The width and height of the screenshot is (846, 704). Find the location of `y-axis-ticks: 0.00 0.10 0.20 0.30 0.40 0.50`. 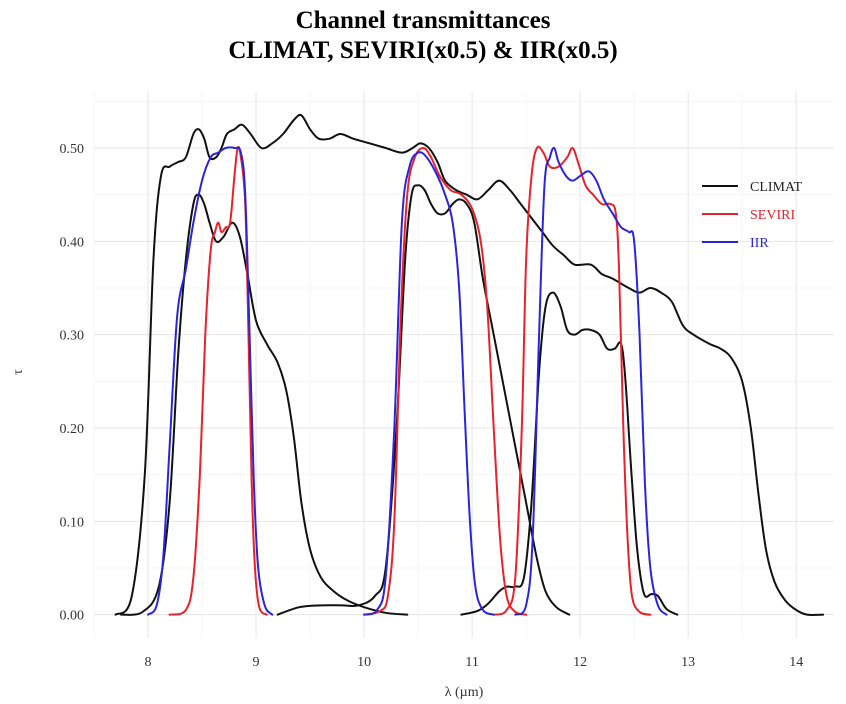

y-axis-ticks: 0.00 0.10 0.20 0.30 0.40 0.50 is located at coordinates (72, 383).